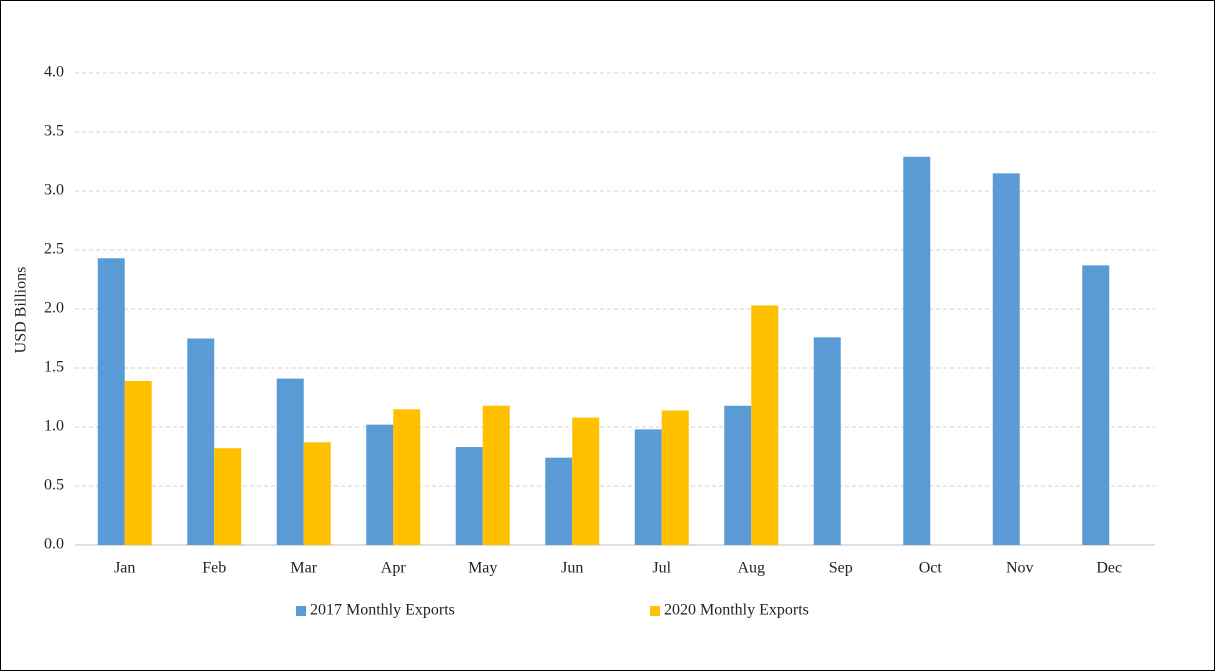  Describe the element at coordinates (54, 426) in the screenshot. I see `y-tick-label: 1.0` at that location.